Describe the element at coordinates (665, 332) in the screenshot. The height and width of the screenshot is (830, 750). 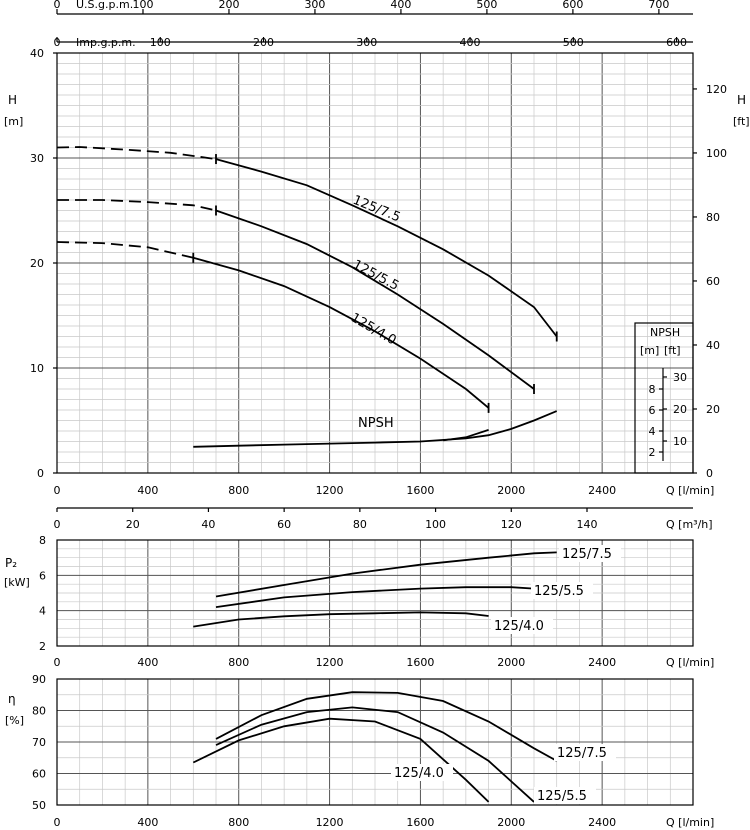
I see `npsh-inset-title: NPSH` at that location.